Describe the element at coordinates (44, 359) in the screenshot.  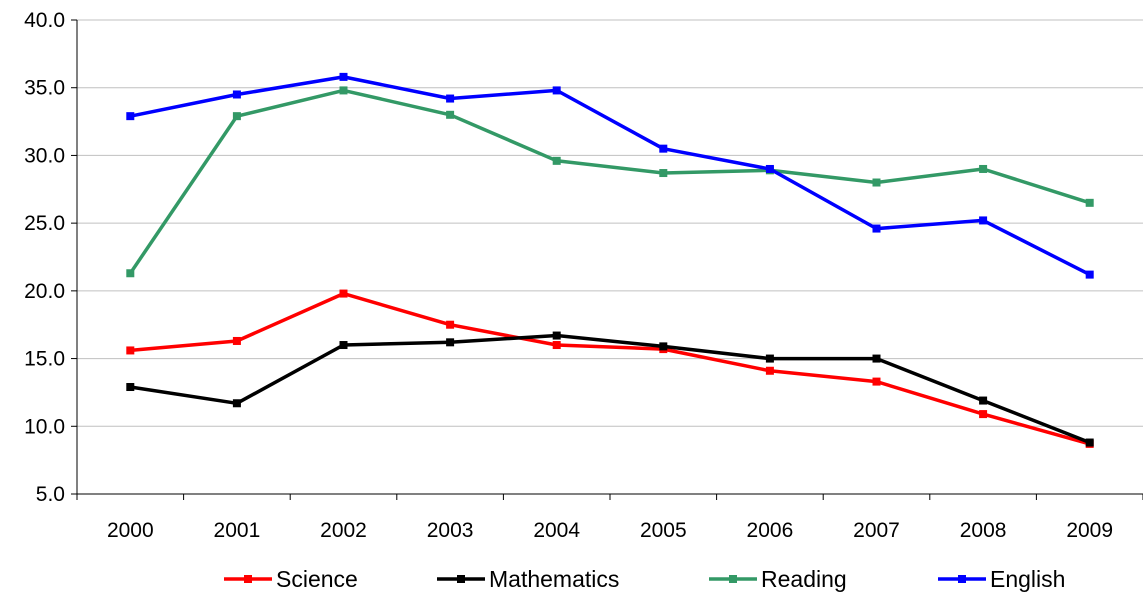
I see `y-tick-label: 15.0` at that location.